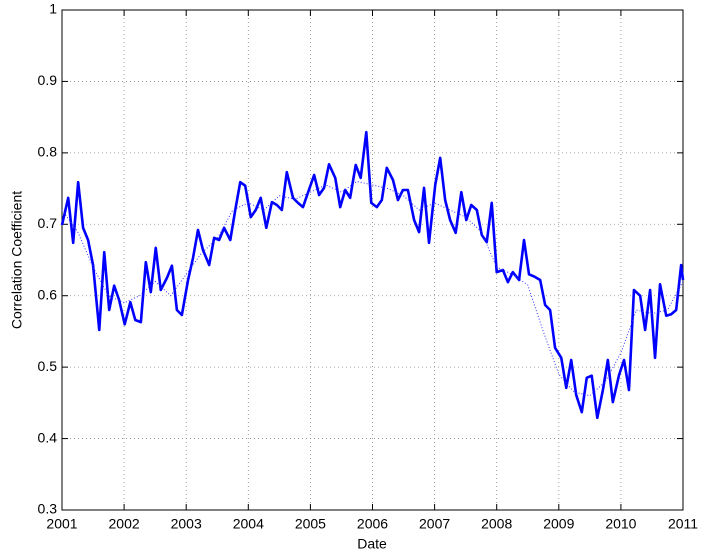 Image resolution: width=708 pixels, height=557 pixels. Describe the element at coordinates (310, 524) in the screenshot. I see `x-tick-label: 2005` at that location.